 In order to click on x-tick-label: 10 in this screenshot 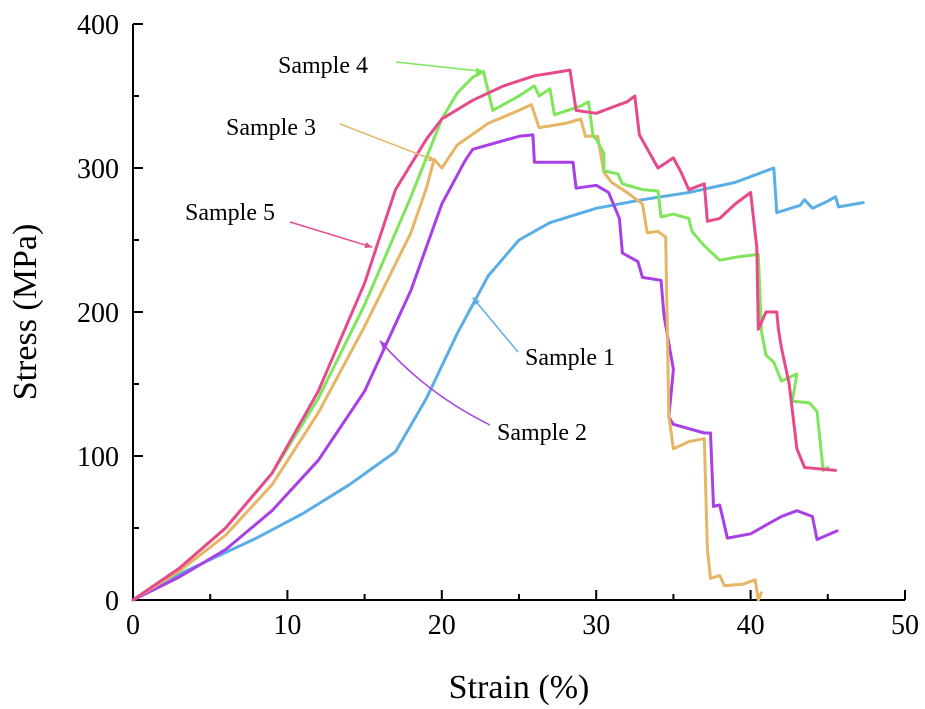, I will do `click(287, 625)`.